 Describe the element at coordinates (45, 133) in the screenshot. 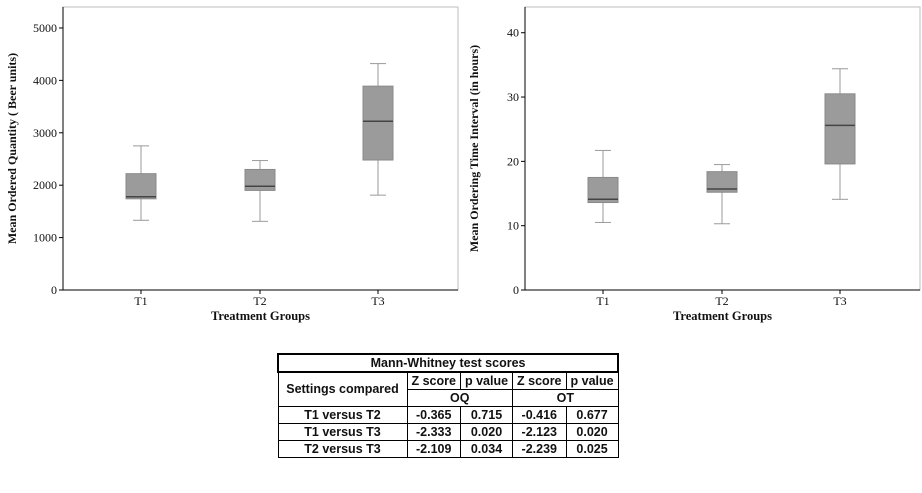

I see `y-tick-label: 3000` at that location.